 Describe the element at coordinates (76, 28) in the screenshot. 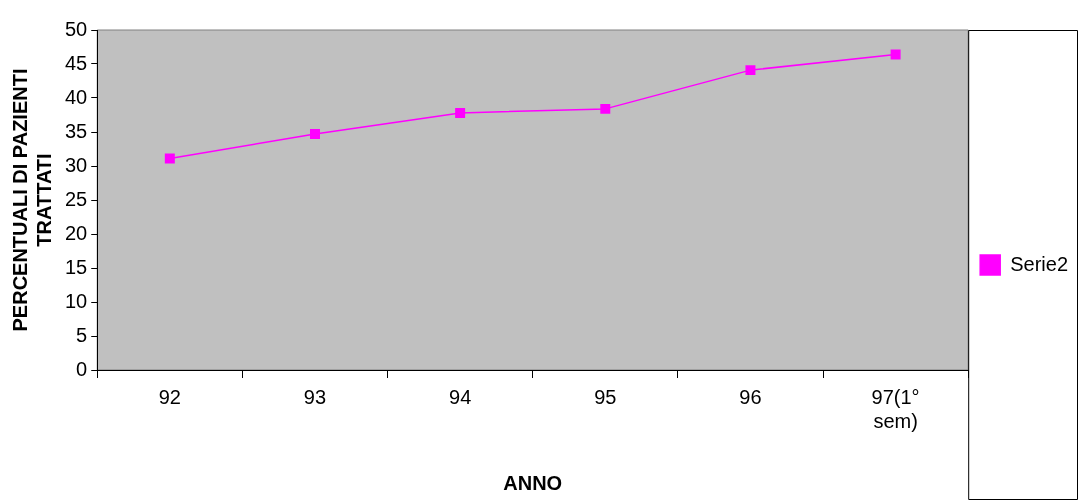

I see `y-tick-label: 50` at that location.